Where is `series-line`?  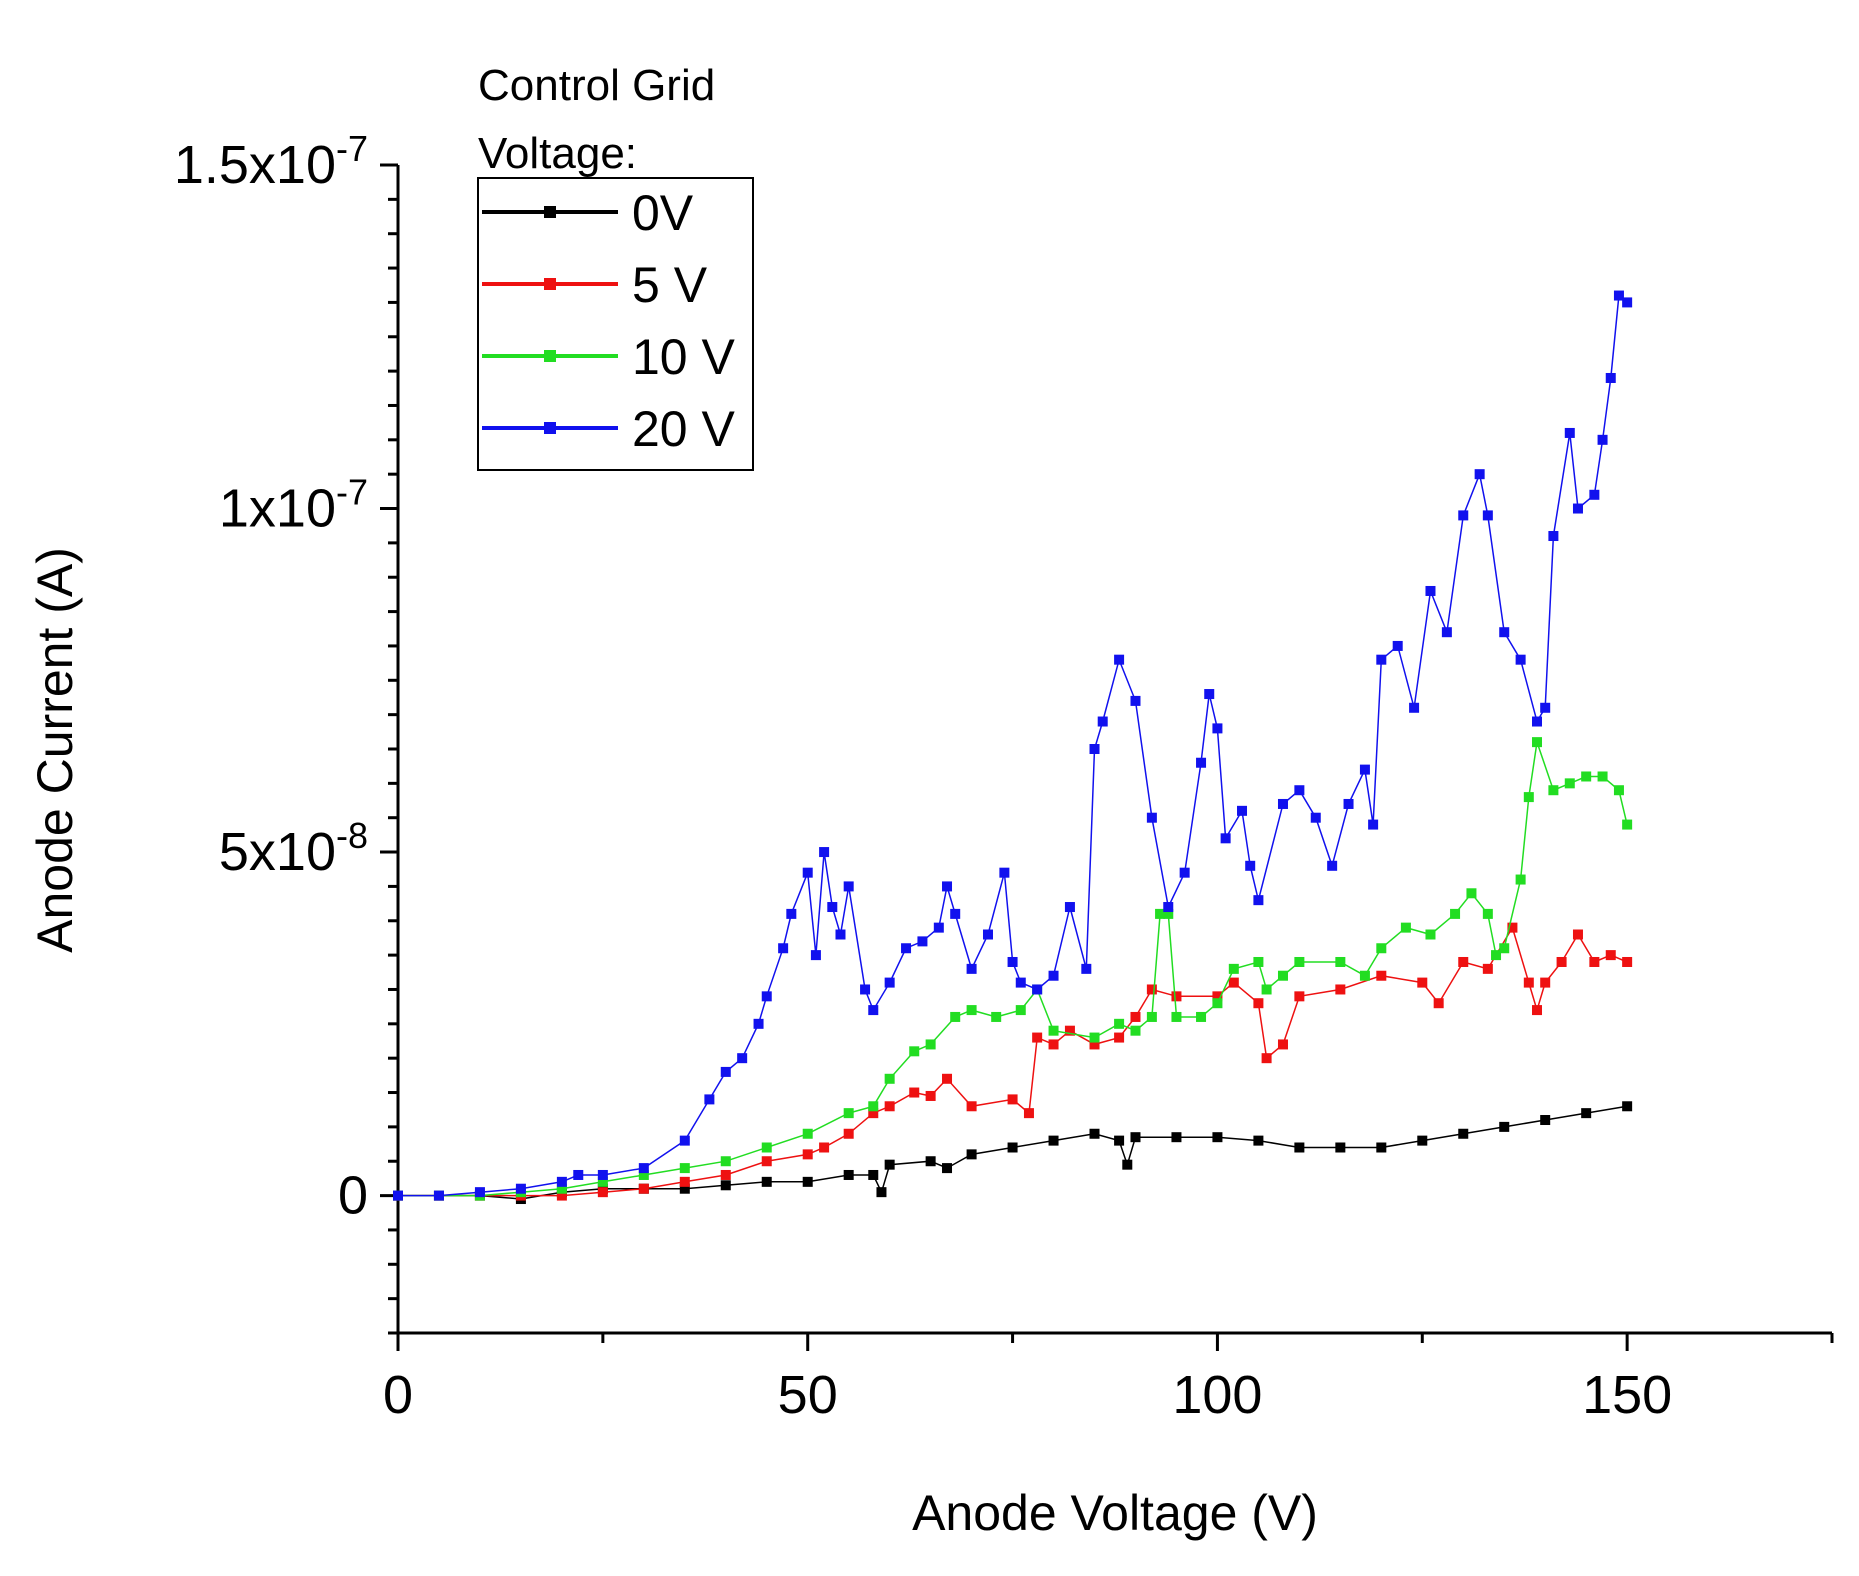 series-line is located at coordinates (1013, 1061).